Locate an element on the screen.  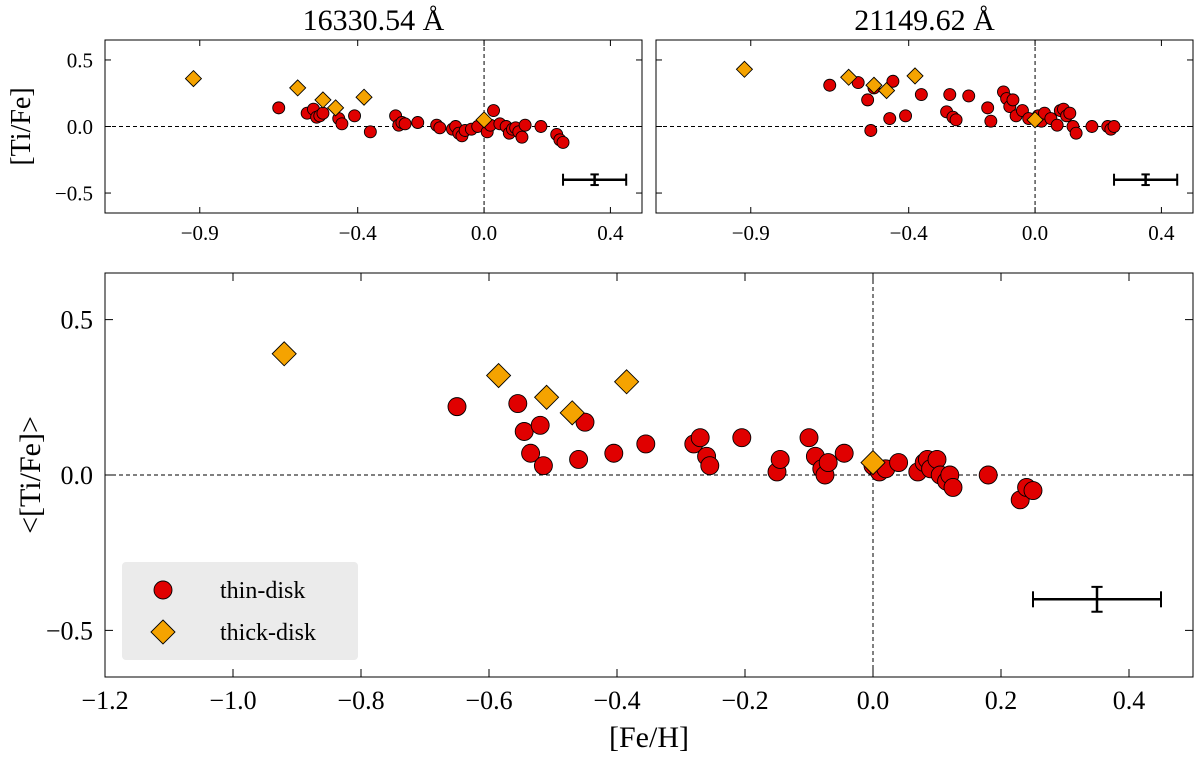
legend-label-thick-disk: thick-disk is located at coordinates (268, 633).